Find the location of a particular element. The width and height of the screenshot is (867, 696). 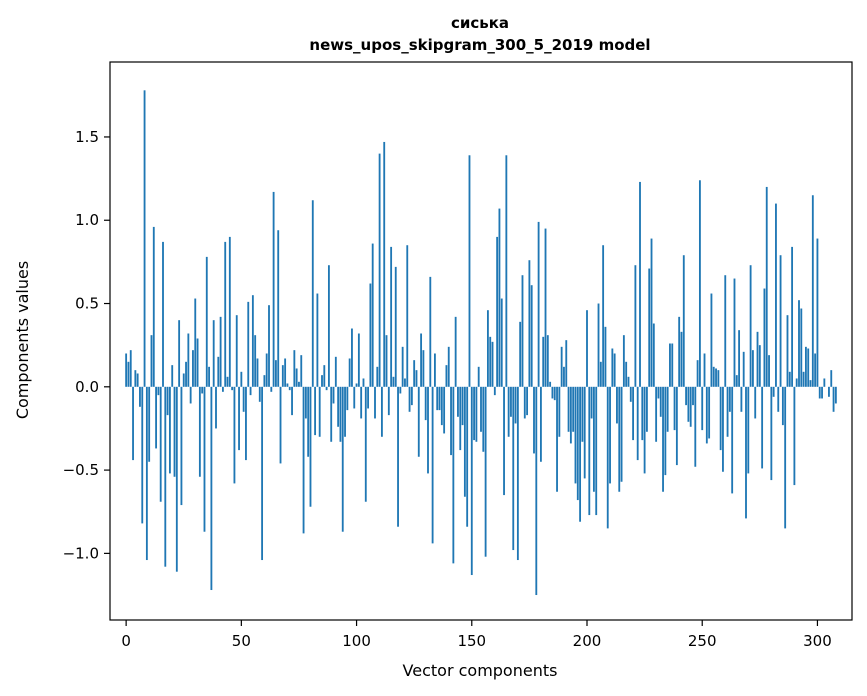

chart-title: сиська is located at coordinates (480, 23).